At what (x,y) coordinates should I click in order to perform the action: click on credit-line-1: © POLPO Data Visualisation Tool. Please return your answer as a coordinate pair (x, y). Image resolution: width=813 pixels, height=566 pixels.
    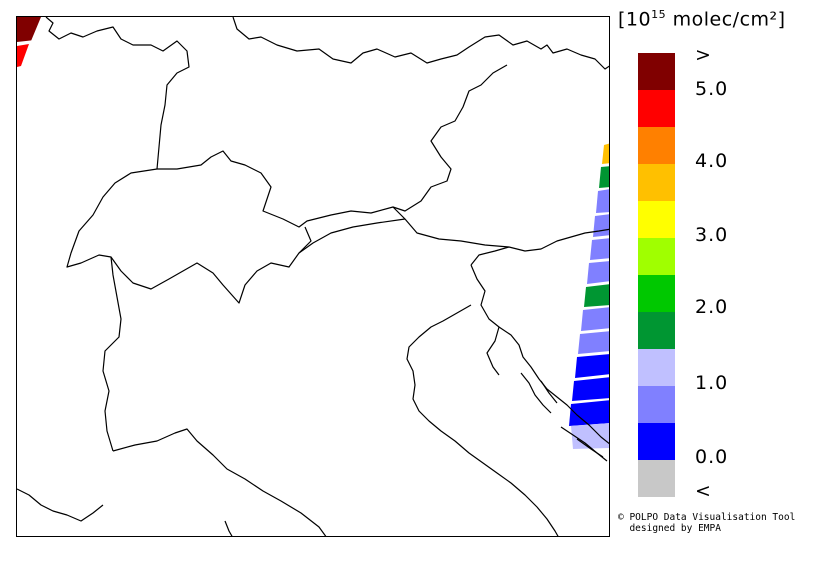
    Looking at the image, I should click on (707, 517).